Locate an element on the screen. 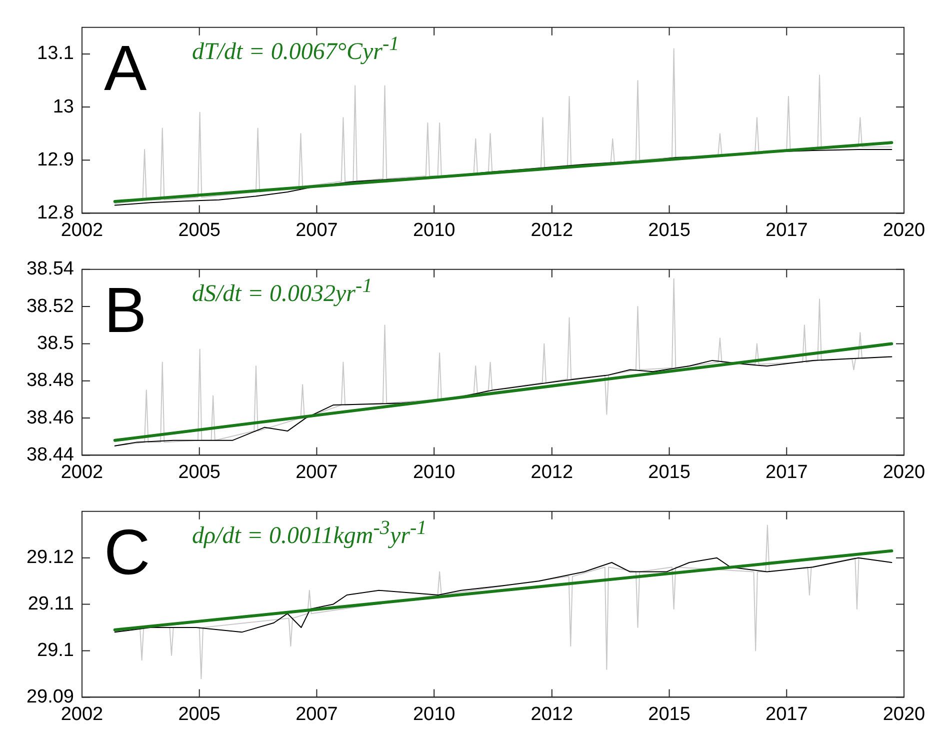  y-tick-label: 38.52 is located at coordinates (50, 306).